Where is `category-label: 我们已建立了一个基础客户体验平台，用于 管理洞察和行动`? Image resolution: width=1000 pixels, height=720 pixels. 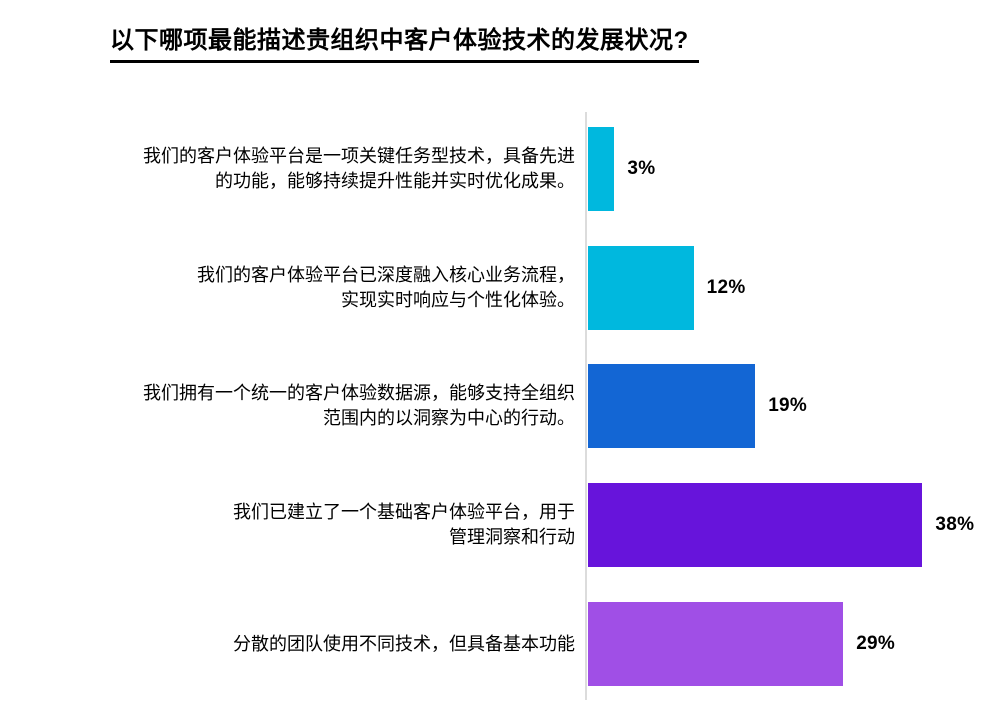 category-label: 我们已建立了一个基础客户体验平台，用于 管理洞察和行动 is located at coordinates (404, 524).